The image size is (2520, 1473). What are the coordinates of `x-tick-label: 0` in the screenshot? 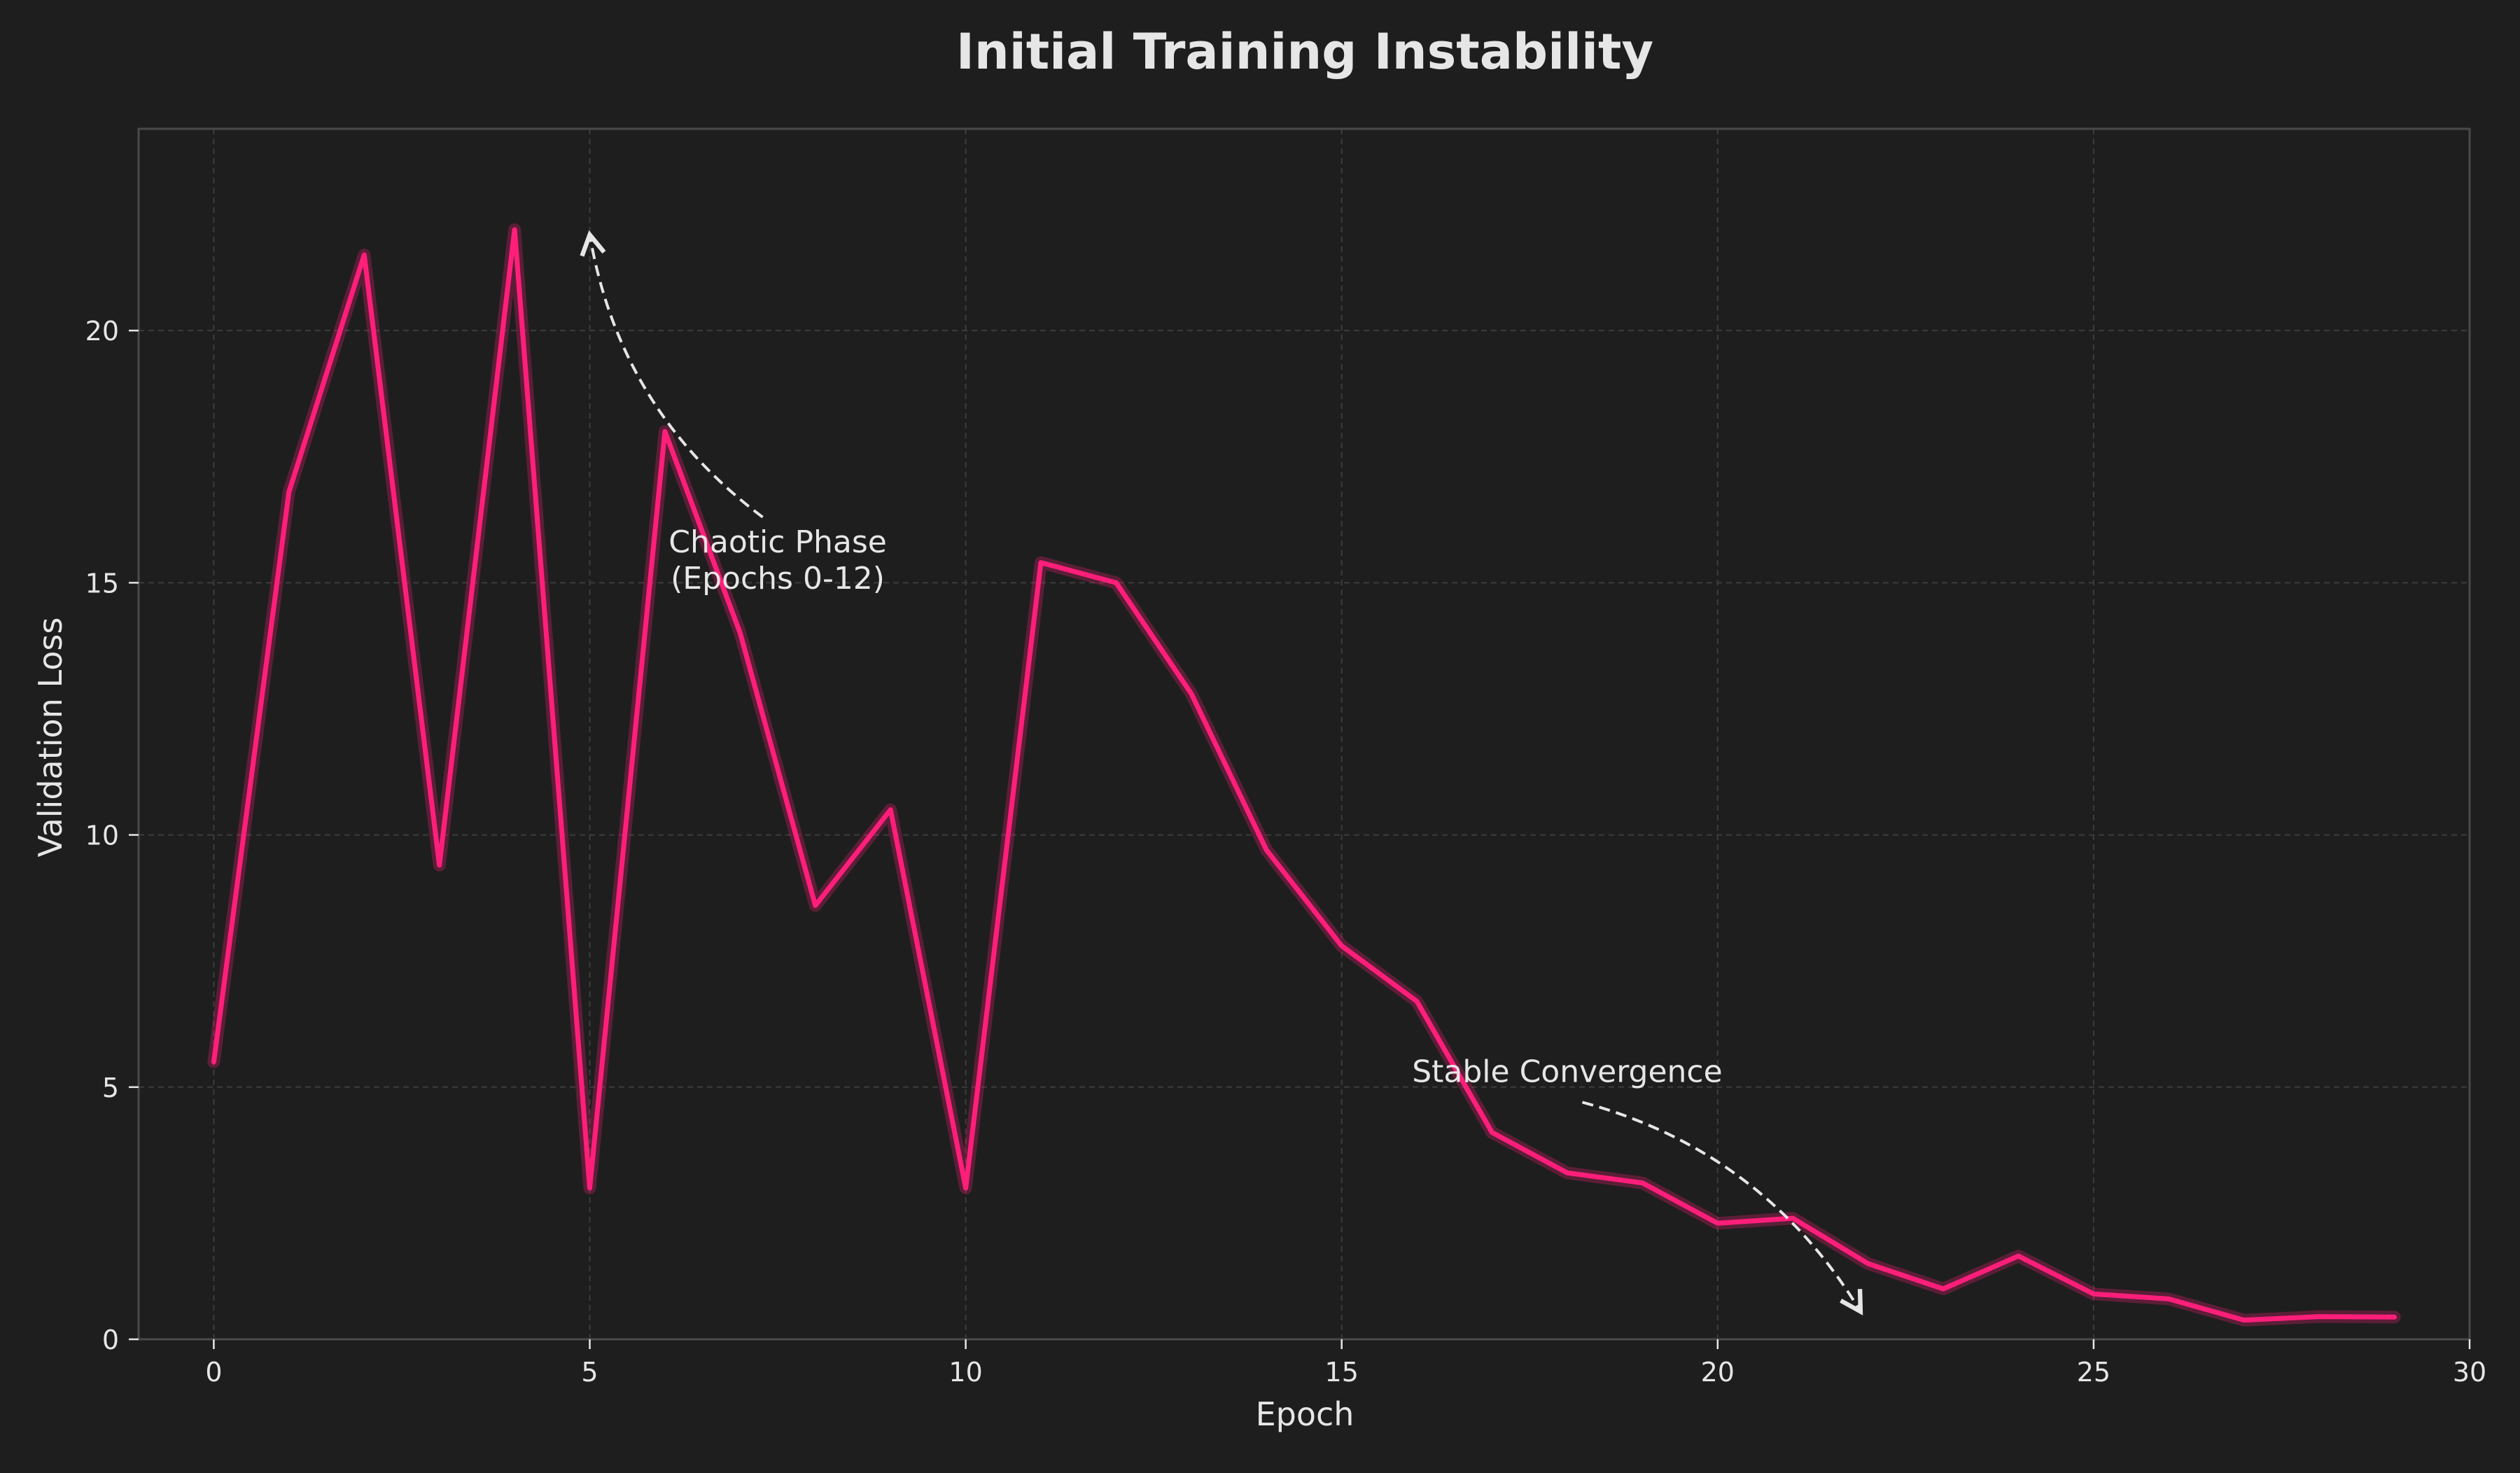 It's located at (213, 1372).